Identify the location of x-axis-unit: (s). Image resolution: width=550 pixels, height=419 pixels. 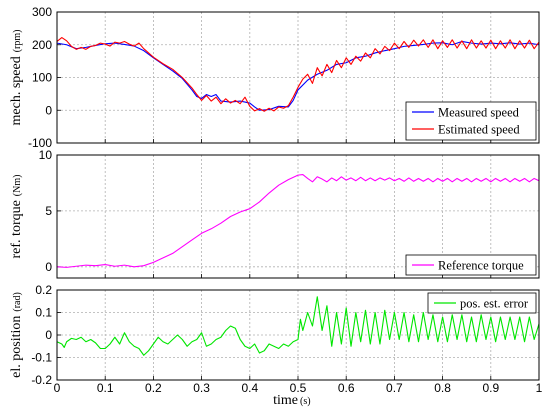
(305, 401).